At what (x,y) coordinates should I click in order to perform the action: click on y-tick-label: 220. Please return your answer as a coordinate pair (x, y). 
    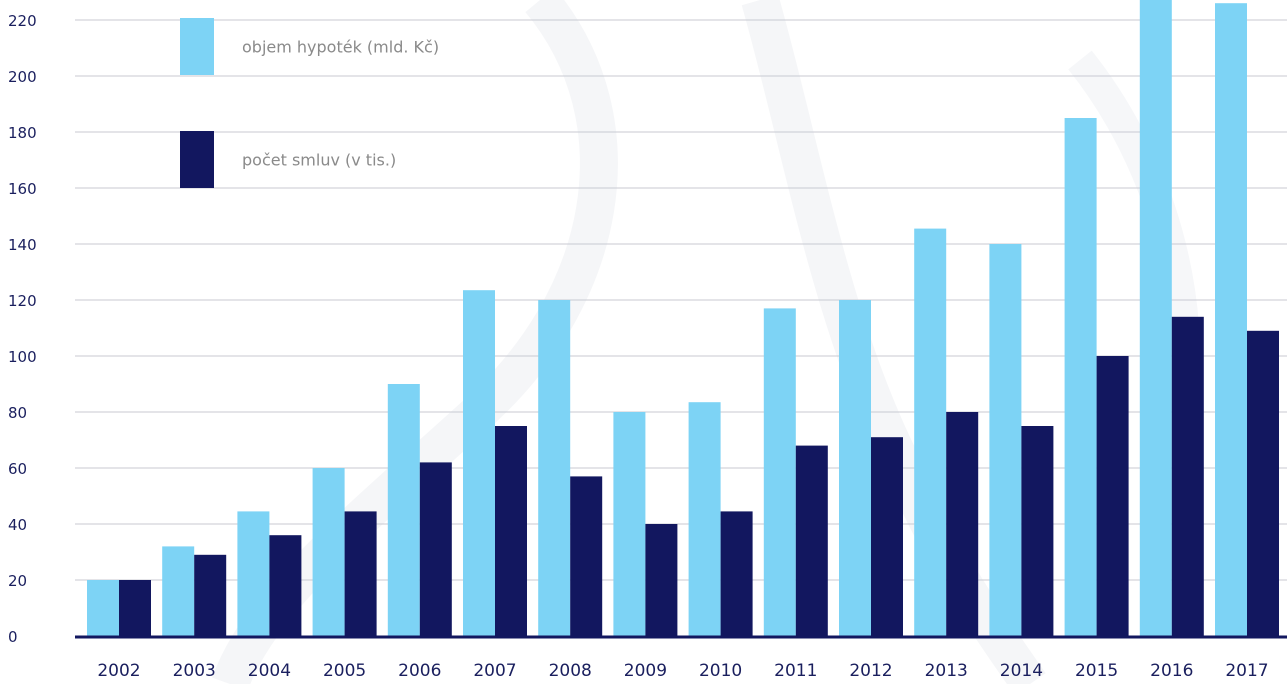
    Looking at the image, I should click on (22, 21).